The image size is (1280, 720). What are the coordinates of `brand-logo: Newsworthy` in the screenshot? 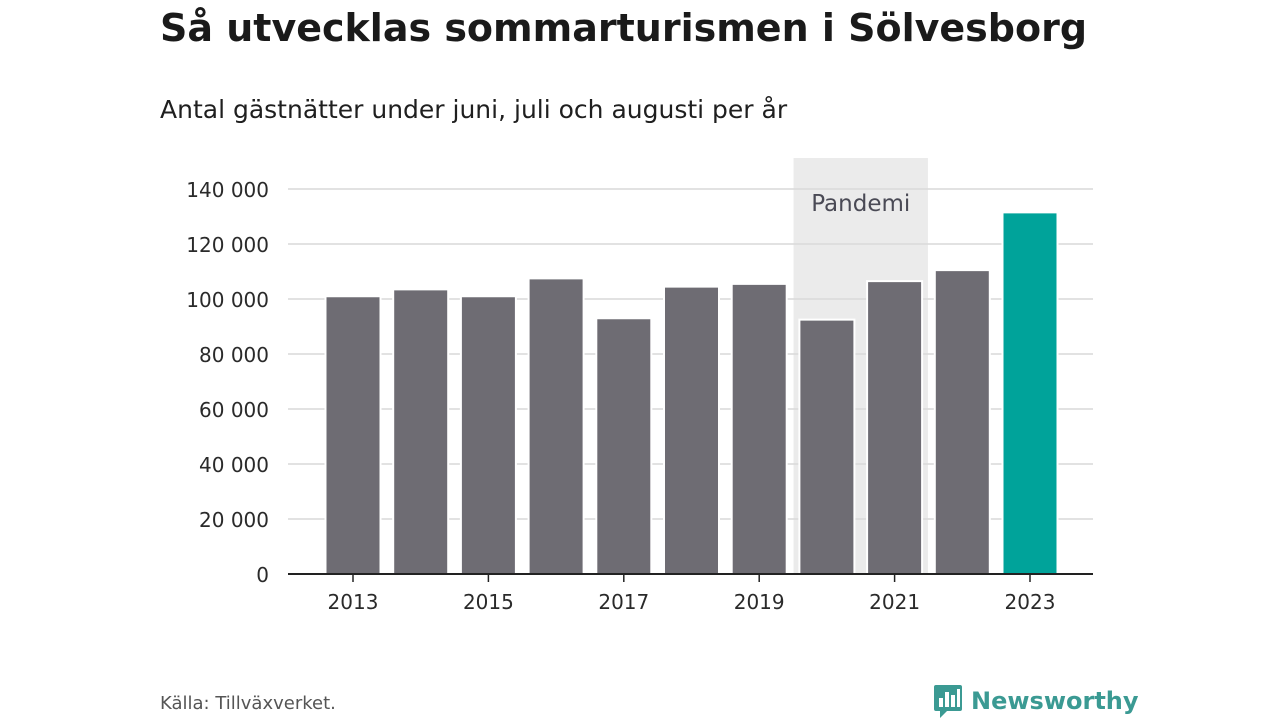 It's located at (1036, 701).